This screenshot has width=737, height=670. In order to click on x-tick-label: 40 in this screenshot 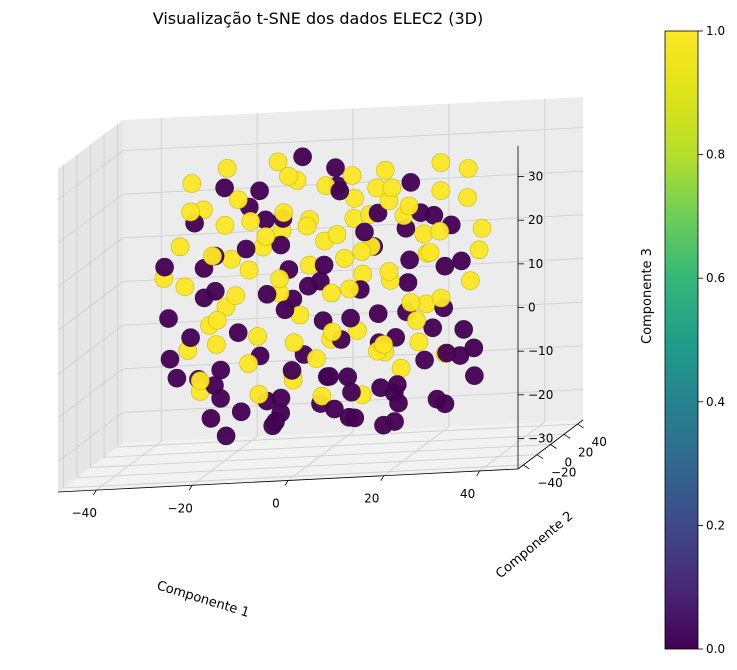, I will do `click(467, 494)`.